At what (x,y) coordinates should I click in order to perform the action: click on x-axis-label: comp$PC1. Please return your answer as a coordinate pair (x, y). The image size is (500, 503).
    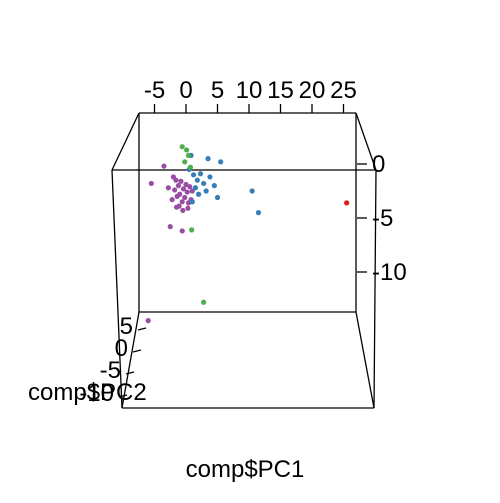
    Looking at the image, I should click on (245, 469).